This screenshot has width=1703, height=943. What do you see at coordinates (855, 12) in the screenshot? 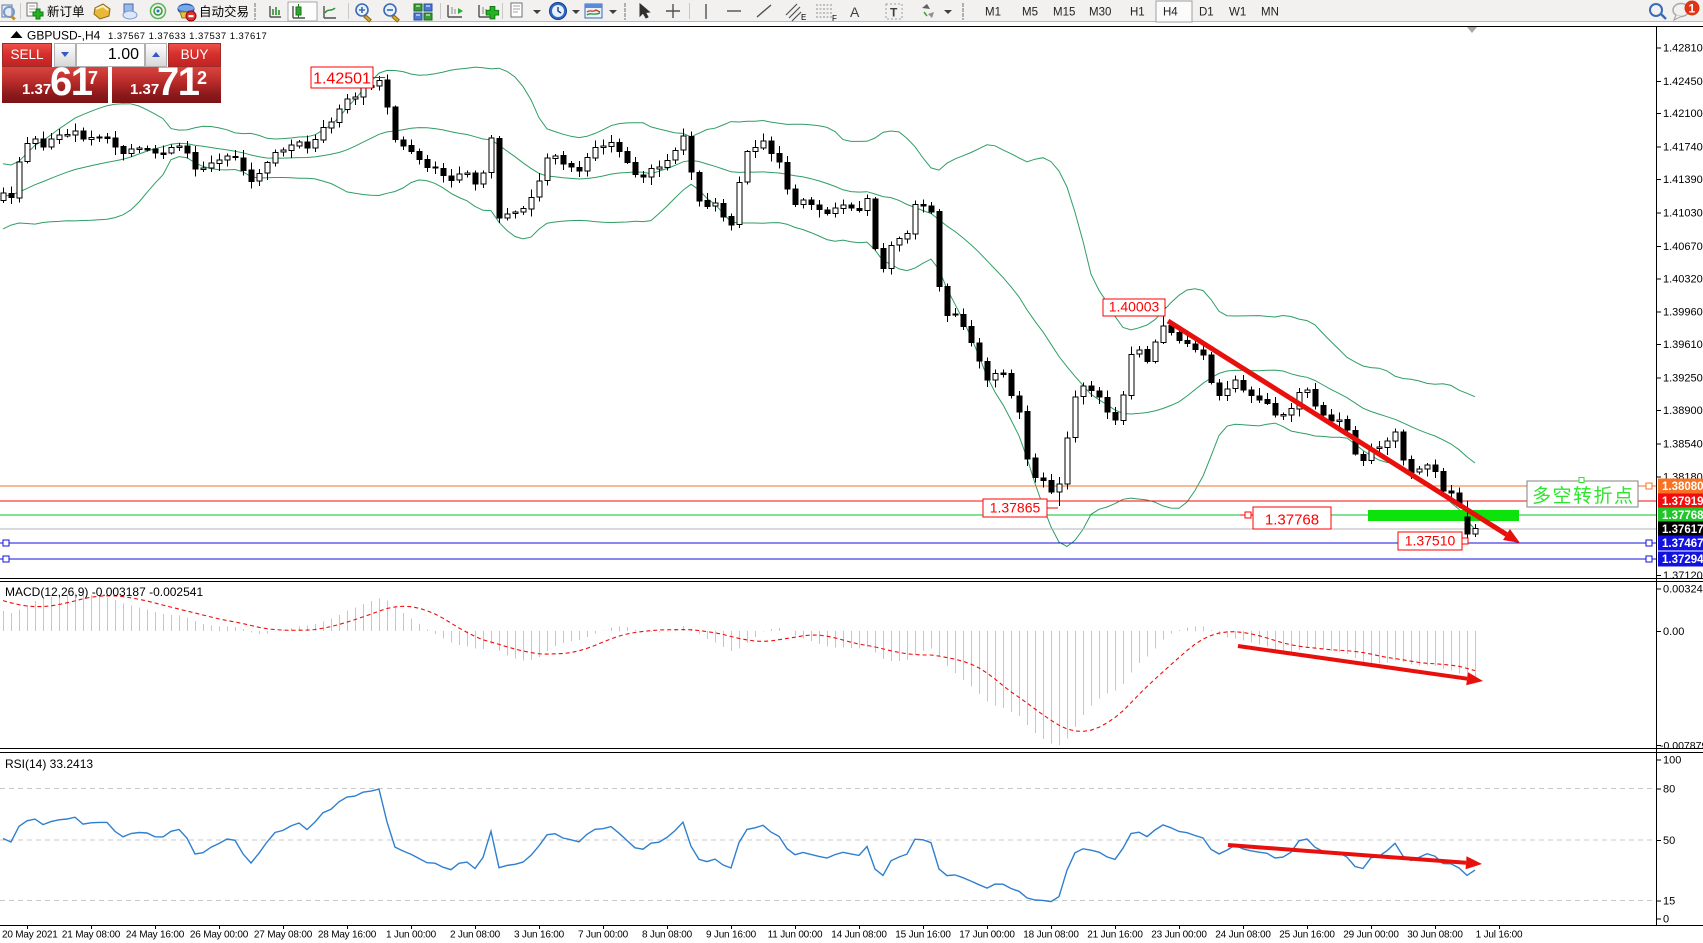
I see `svg-text: A` at bounding box center [855, 12].